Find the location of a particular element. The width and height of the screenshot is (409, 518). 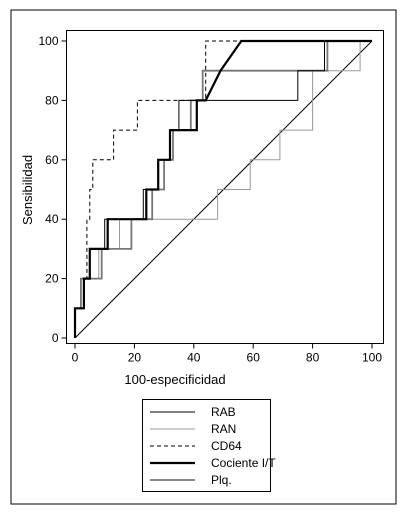

y-tick-label: 40 is located at coordinates (52, 219).